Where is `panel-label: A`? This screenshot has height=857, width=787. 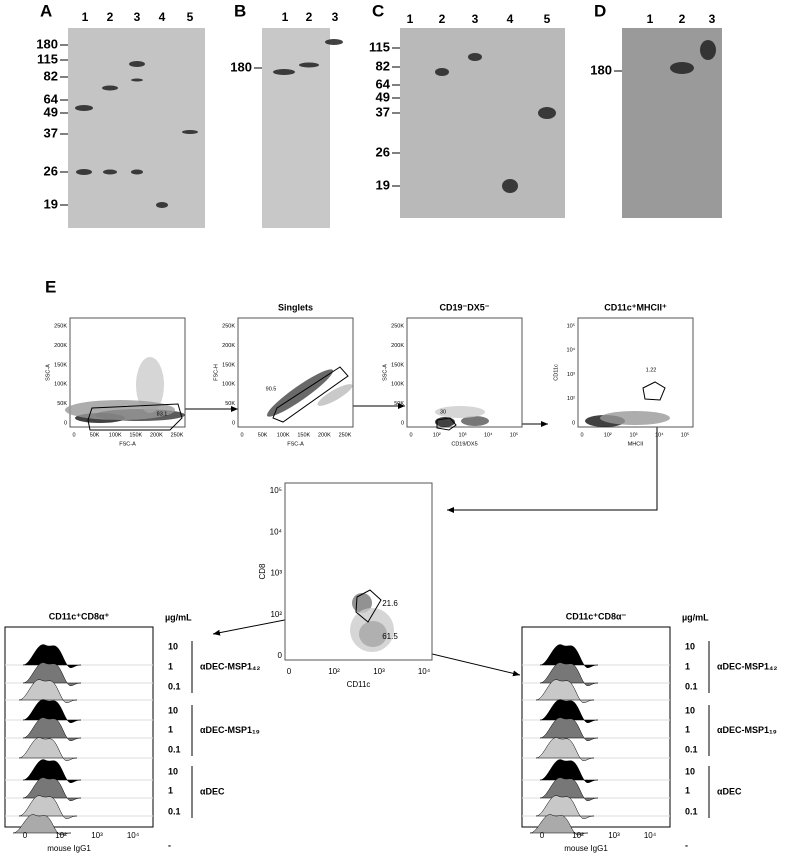
panel-label: A is located at coordinates (46, 10).